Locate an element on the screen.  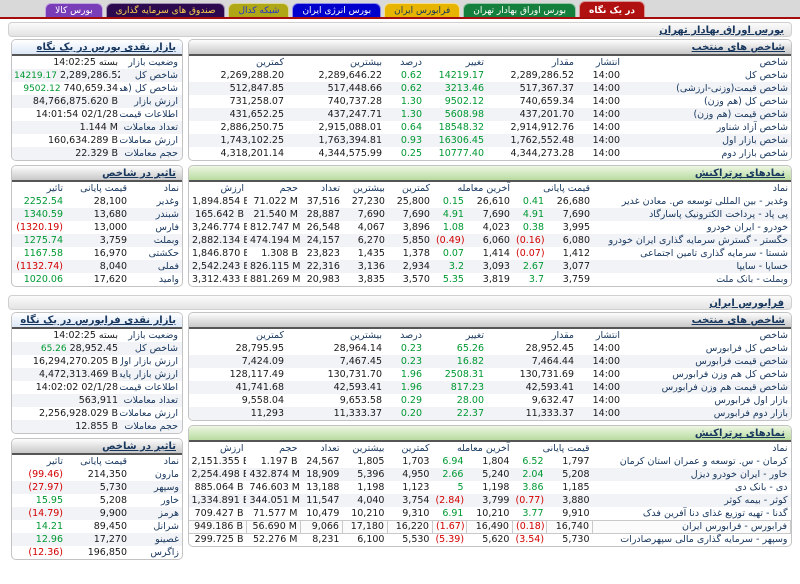
index-name: شاخص کل (هم وزن) is located at coordinates (745, 101).